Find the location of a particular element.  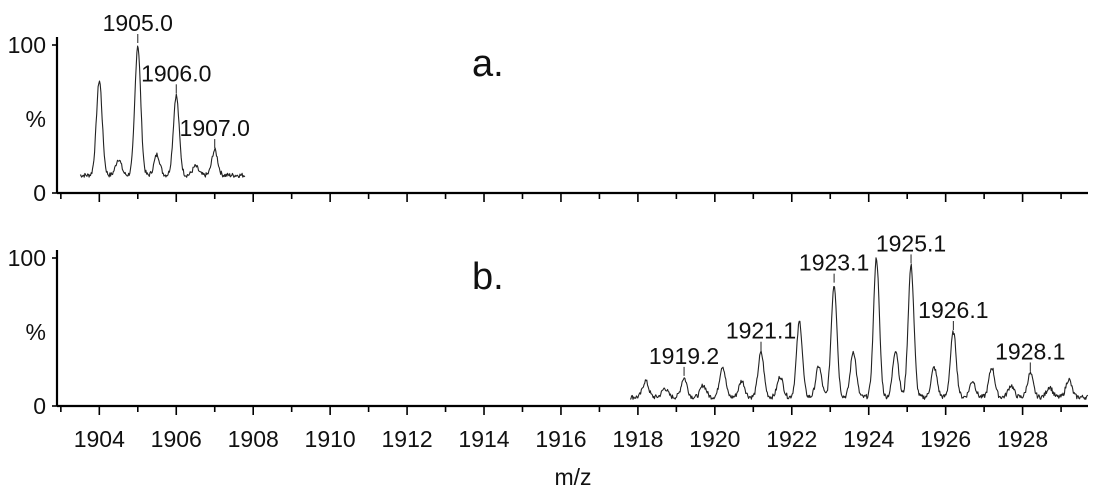

peak-annotation: 1925.1 is located at coordinates (911, 243).